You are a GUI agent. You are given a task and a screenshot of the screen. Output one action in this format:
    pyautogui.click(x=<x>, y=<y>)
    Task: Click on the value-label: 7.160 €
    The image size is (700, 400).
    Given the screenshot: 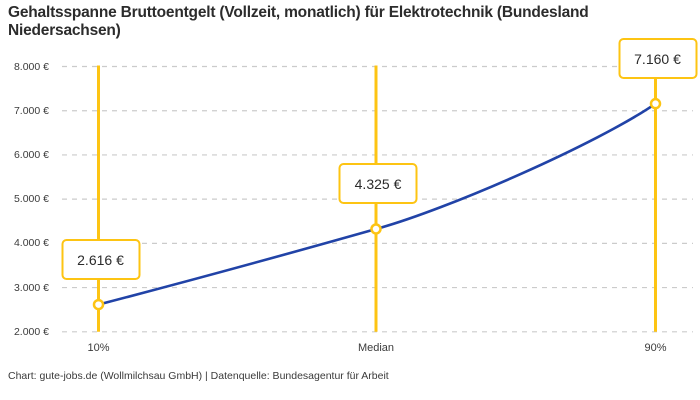 What is the action you would take?
    pyautogui.click(x=657, y=58)
    